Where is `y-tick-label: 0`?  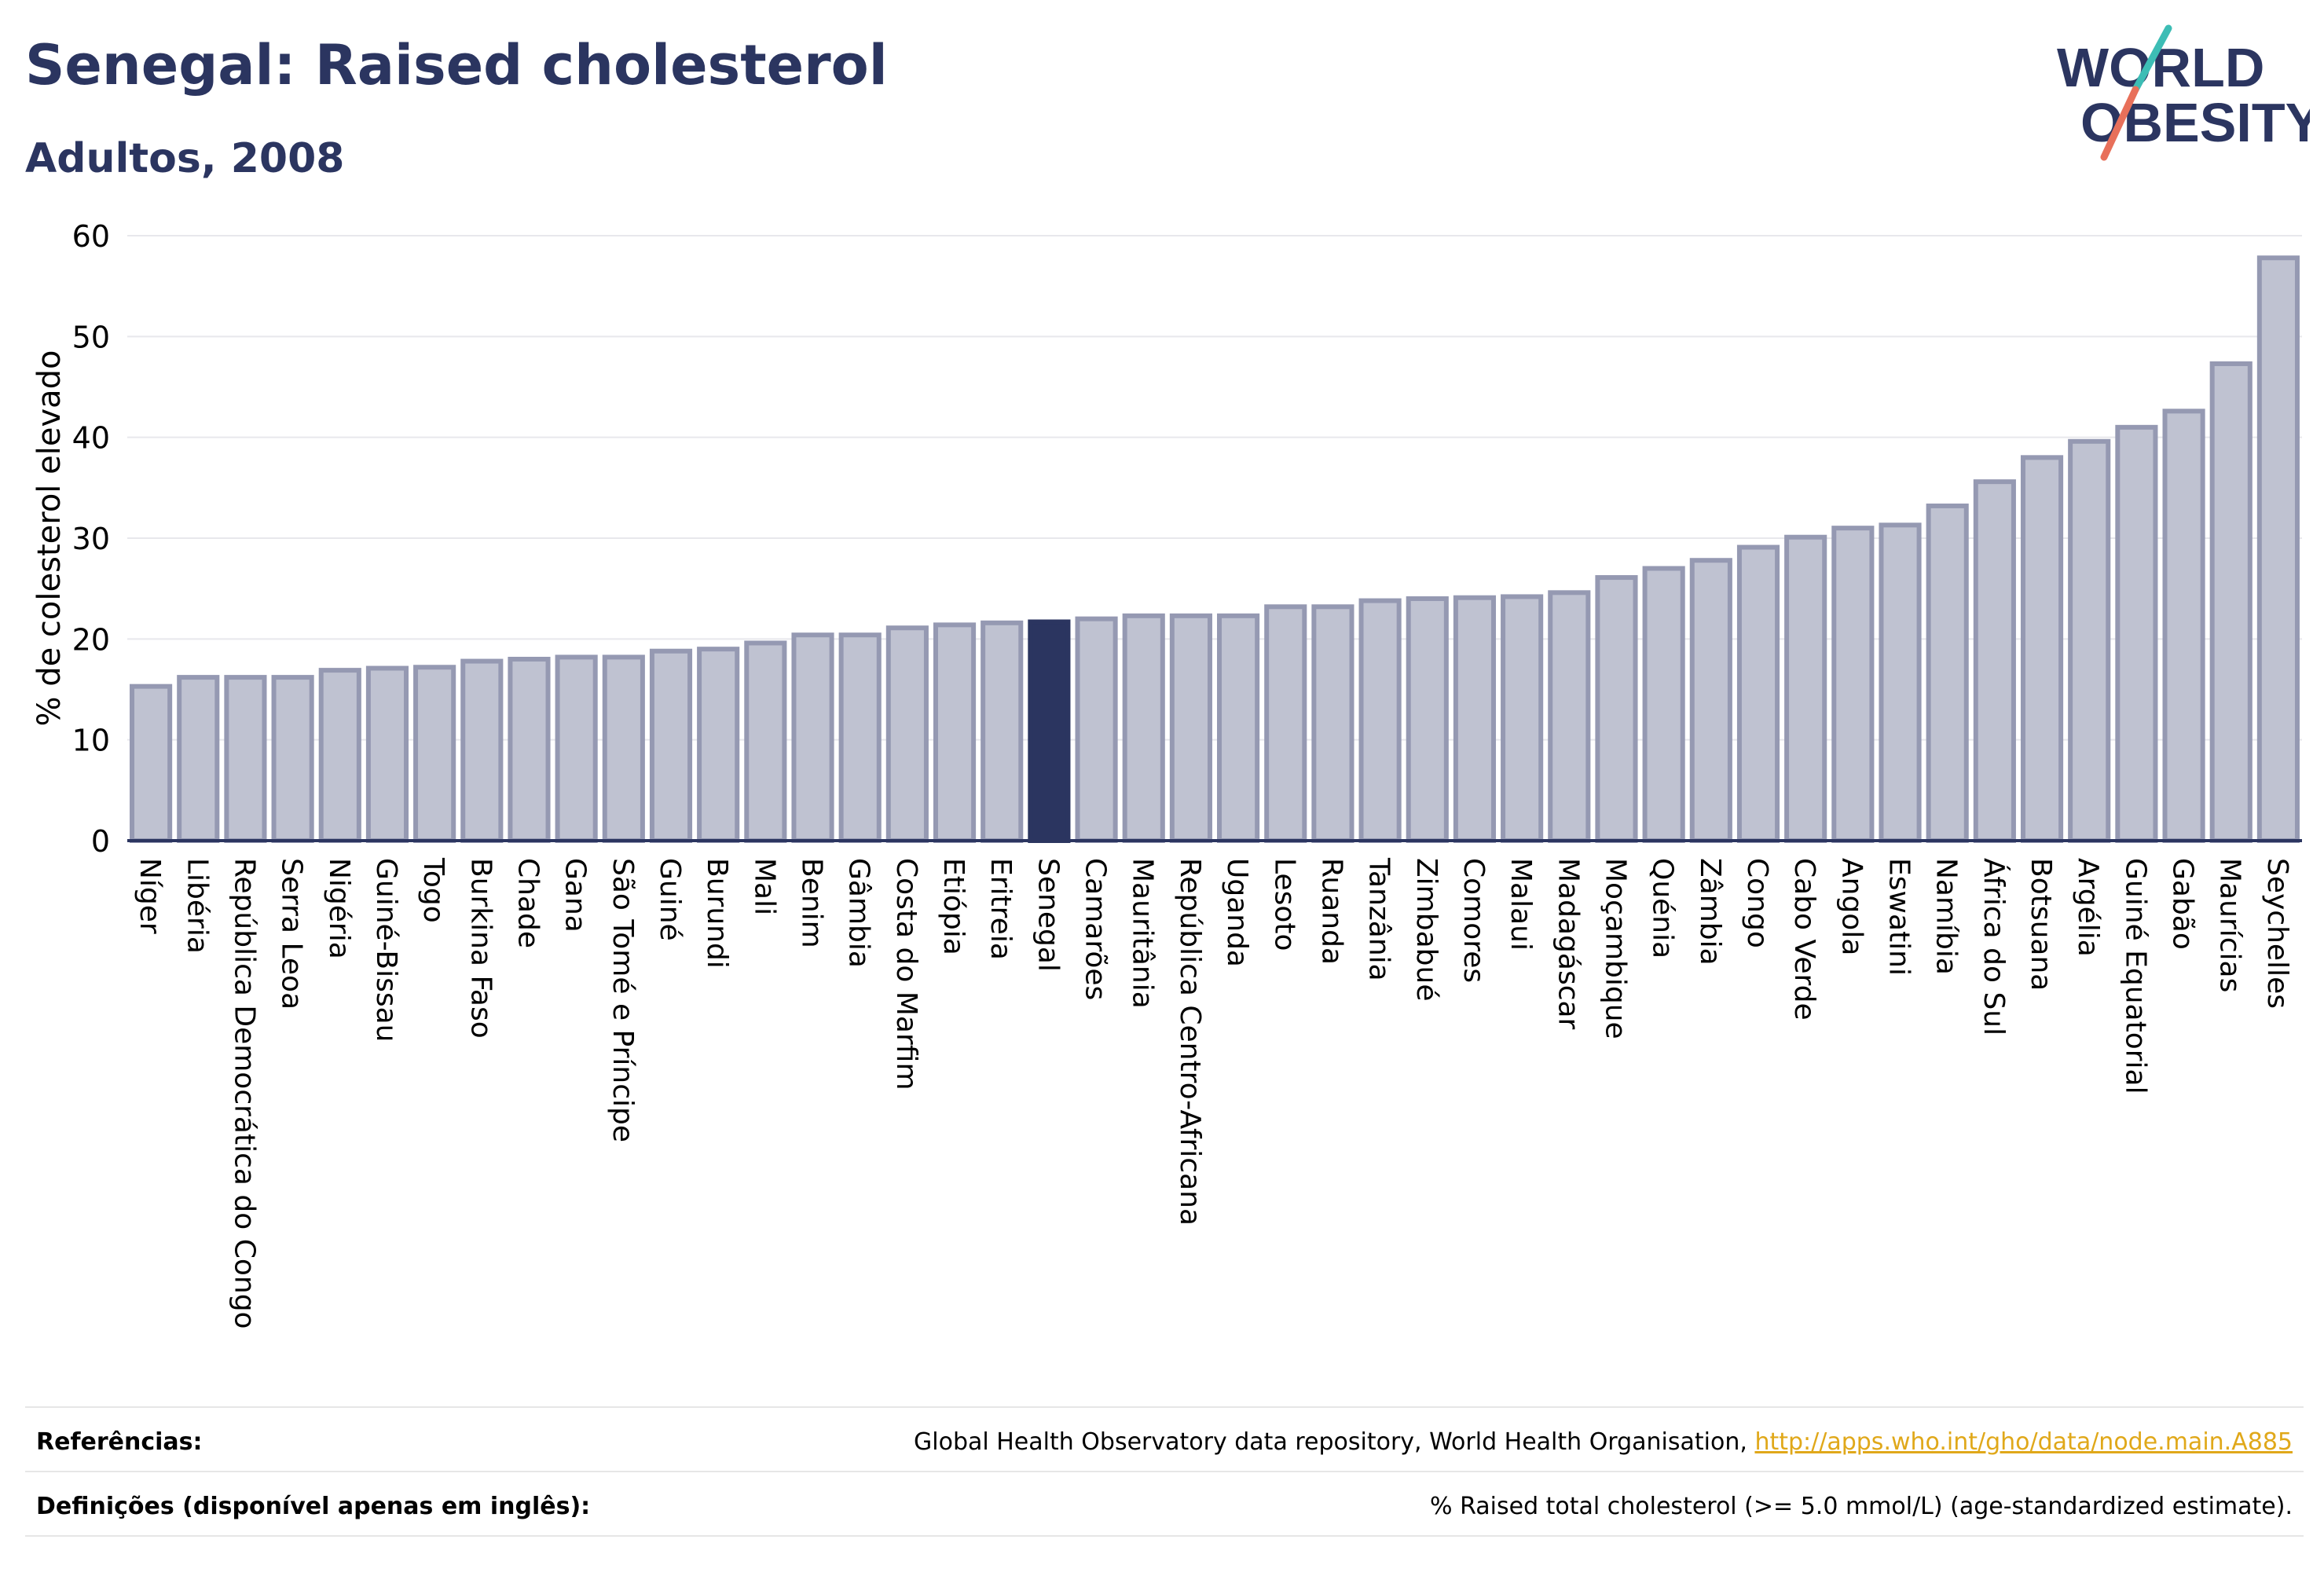 y-tick-label: 0 is located at coordinates (100, 841).